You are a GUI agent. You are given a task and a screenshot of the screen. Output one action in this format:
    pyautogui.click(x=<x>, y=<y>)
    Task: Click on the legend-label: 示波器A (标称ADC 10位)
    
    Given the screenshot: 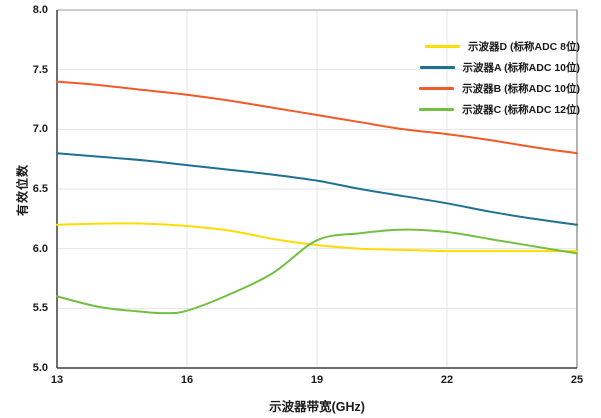 What is the action you would take?
    pyautogui.click(x=521, y=68)
    